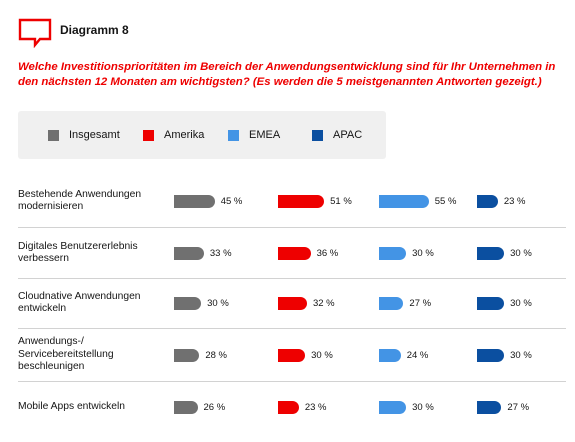  Describe the element at coordinates (94, 30) in the screenshot. I see `chart-number-title: Diagramm 8` at that location.